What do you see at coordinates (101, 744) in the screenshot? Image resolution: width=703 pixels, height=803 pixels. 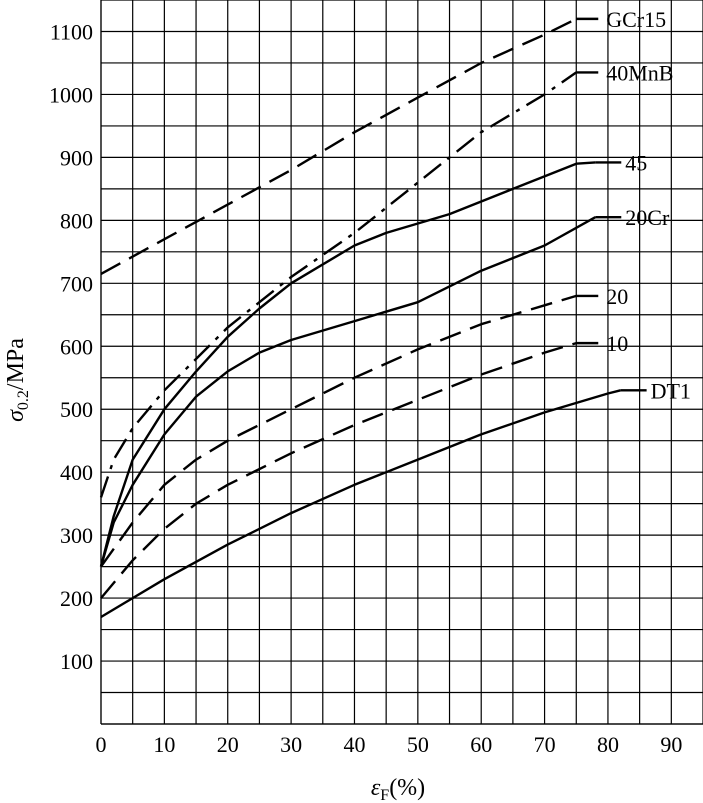 I see `x-tick-label: 0` at bounding box center [101, 744].